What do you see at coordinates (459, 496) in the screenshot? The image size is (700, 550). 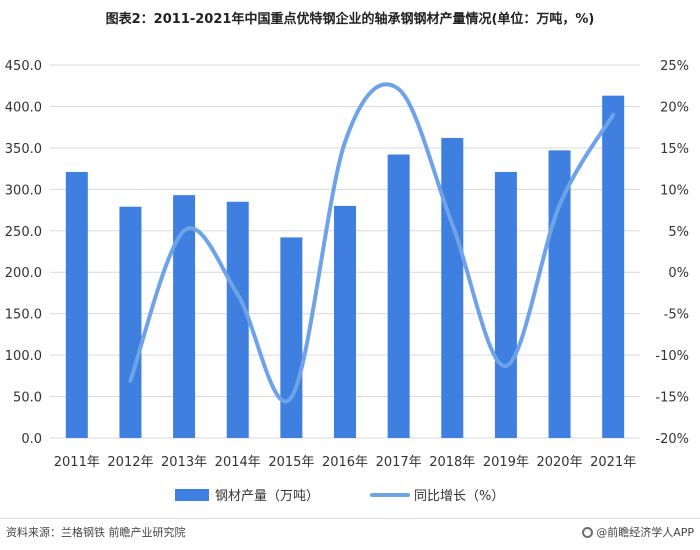 I see `legend-line-label: 同比增长（%）` at bounding box center [459, 496].